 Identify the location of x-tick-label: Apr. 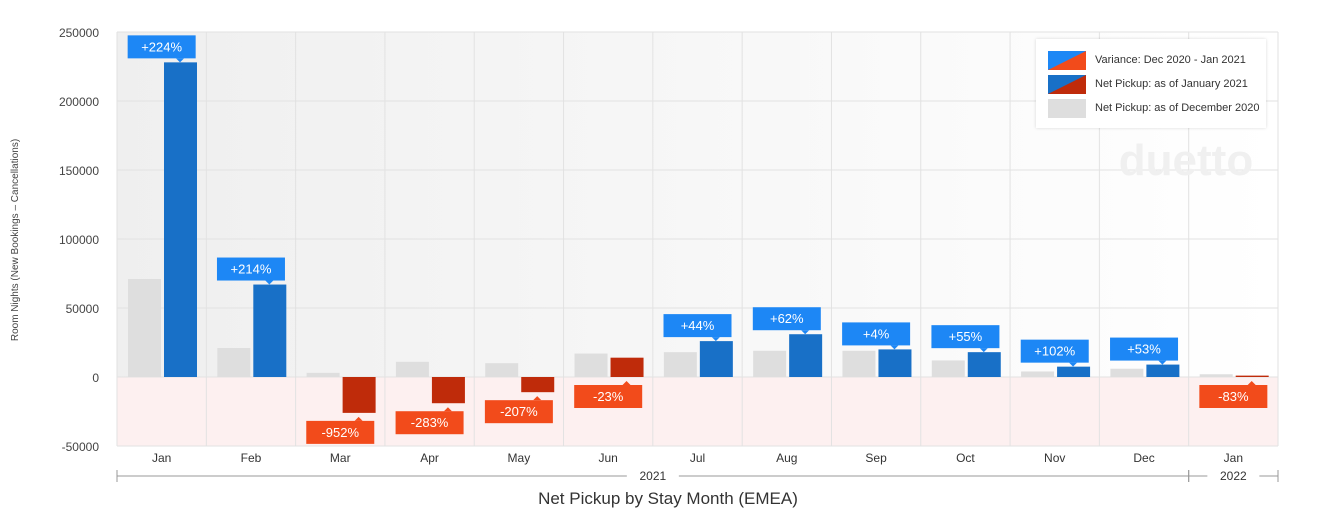
(429, 458).